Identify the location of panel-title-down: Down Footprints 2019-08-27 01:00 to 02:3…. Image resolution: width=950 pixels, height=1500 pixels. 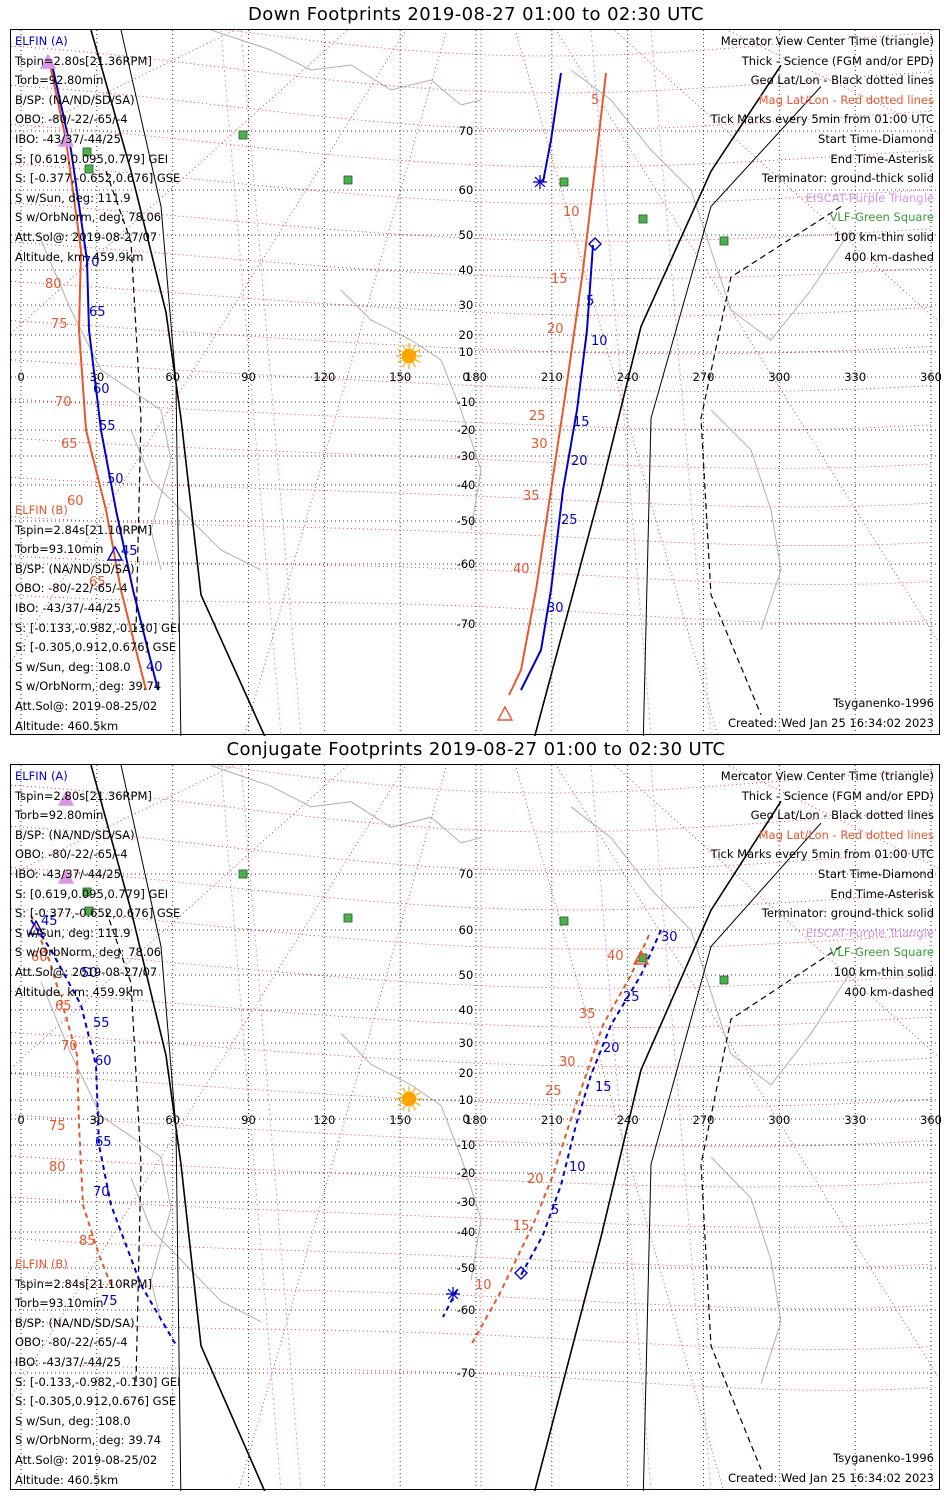
(476, 14).